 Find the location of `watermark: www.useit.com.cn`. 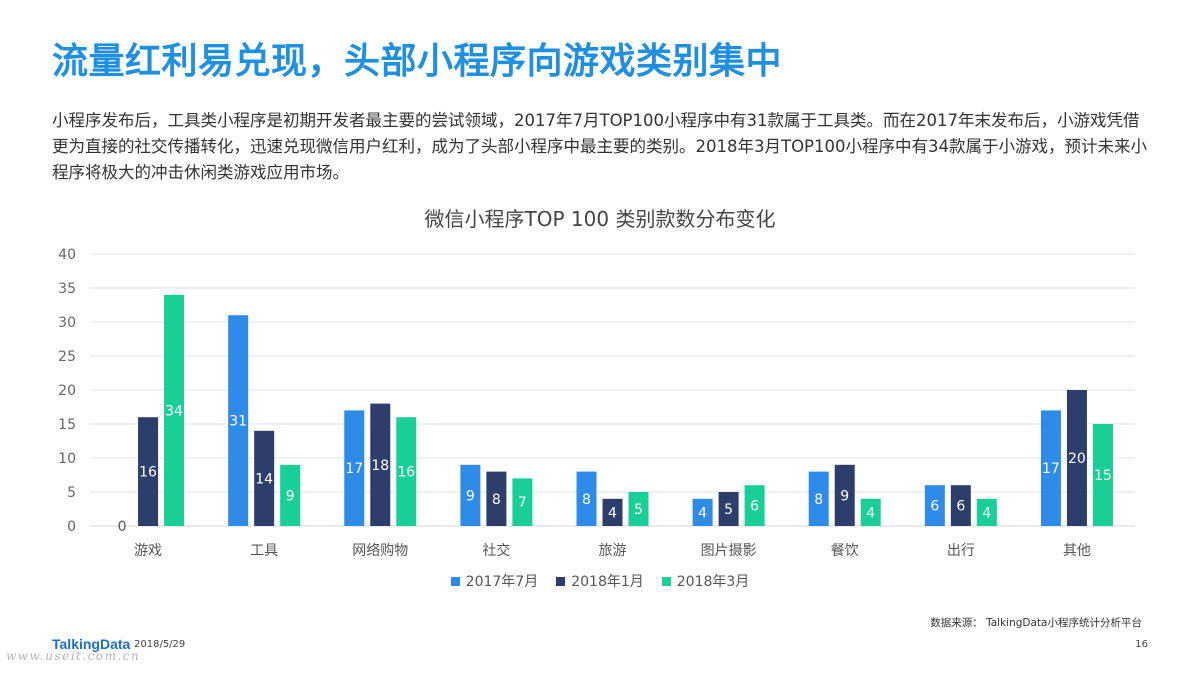

watermark: www.useit.com.cn is located at coordinates (73, 656).